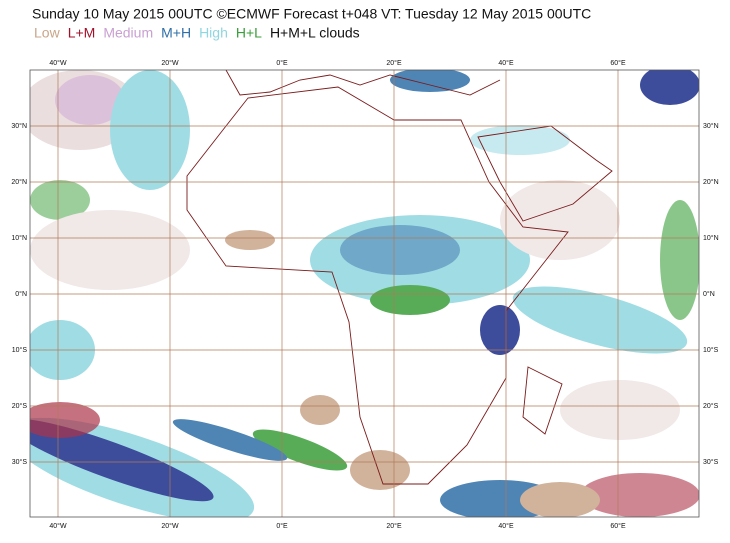 This screenshot has width=730, height=543. I want to click on legend-label: High, so click(213, 33).